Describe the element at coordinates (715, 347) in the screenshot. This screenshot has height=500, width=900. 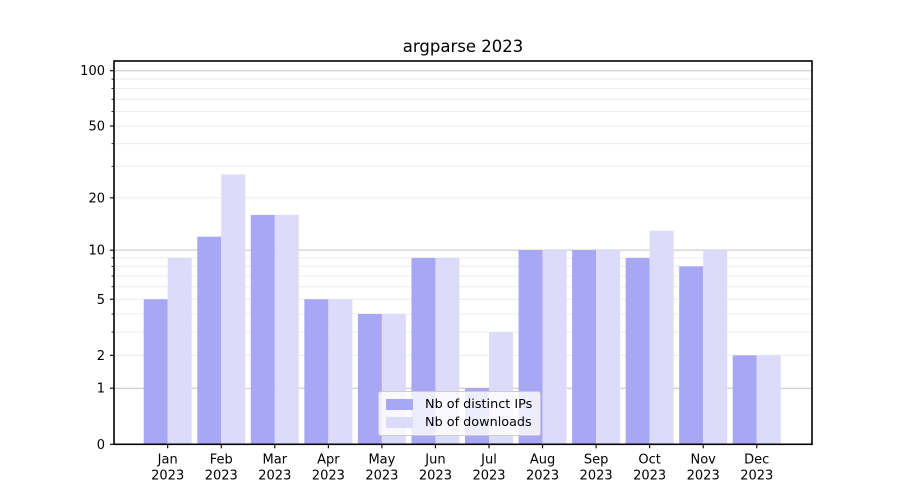
I see `bar-downloads-nov` at that location.